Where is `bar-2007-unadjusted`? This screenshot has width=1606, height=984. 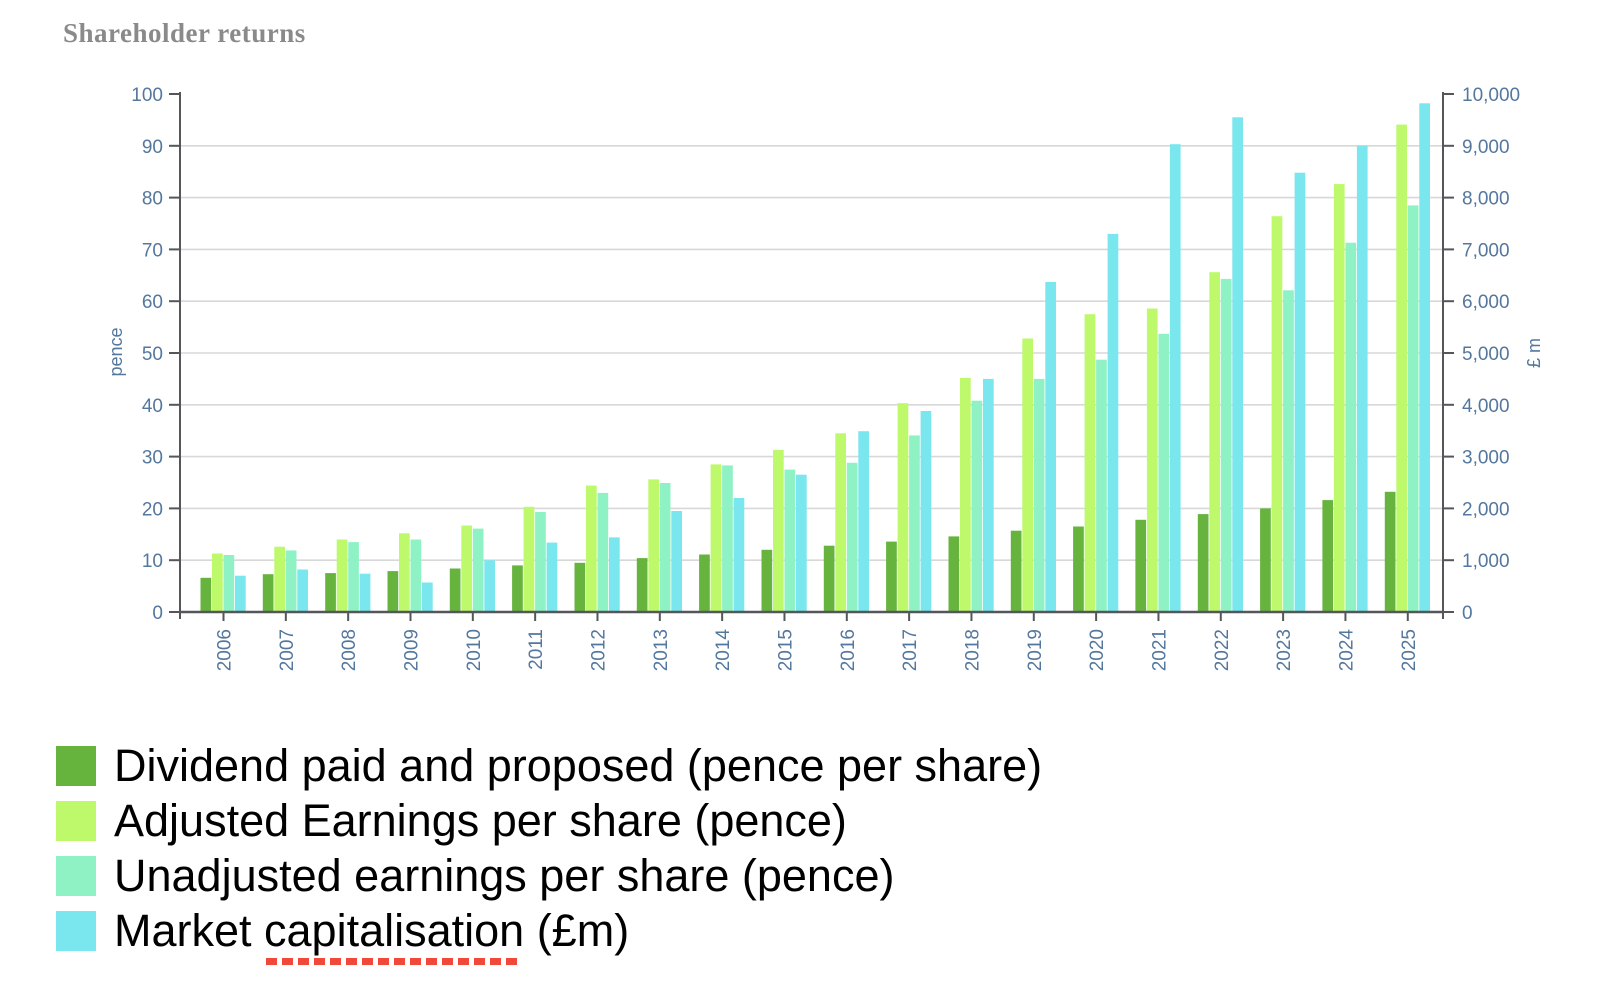
bar-2007-unadjusted is located at coordinates (291, 581).